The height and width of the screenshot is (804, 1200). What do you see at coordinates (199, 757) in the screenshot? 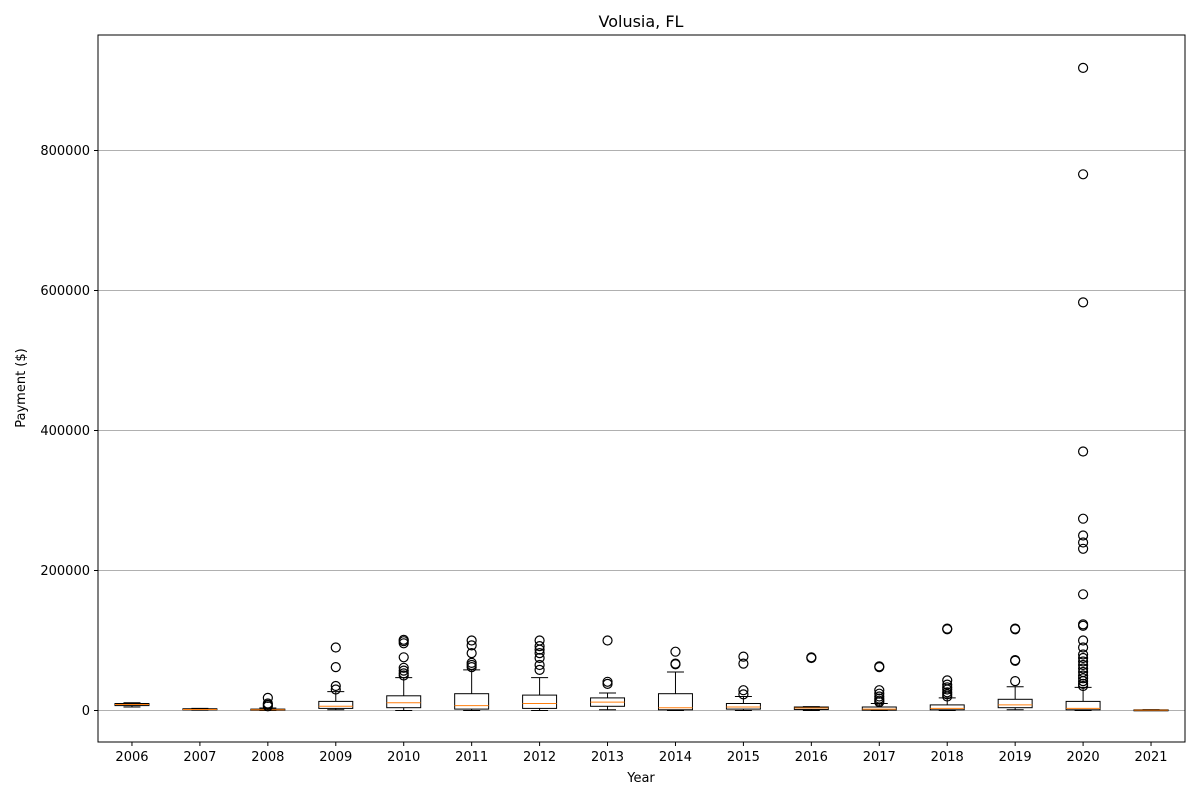
I see `x-tick-label: 2007` at bounding box center [199, 757].